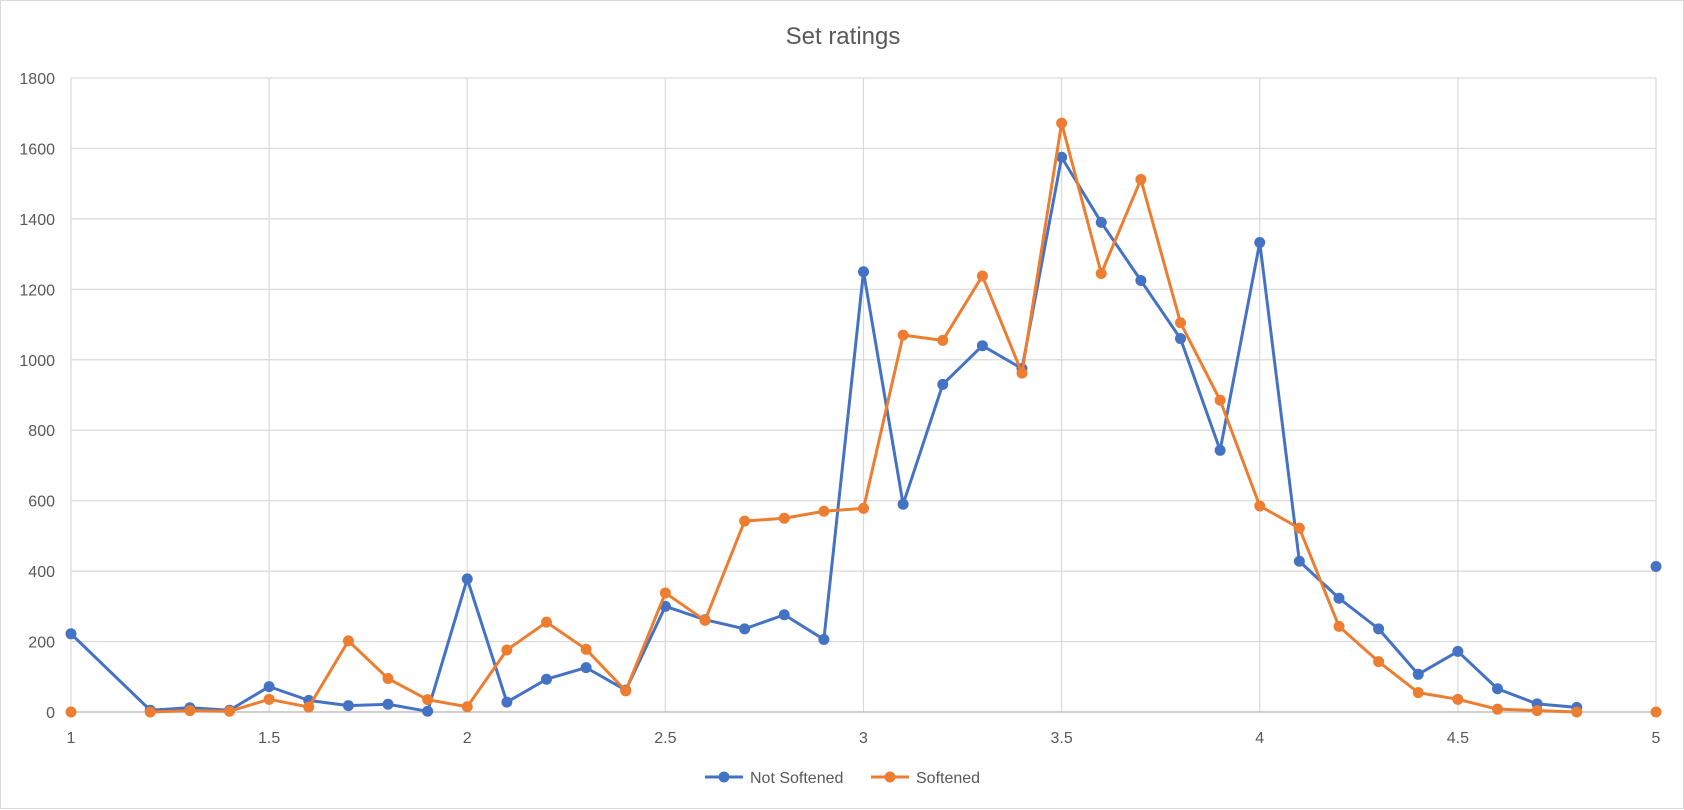  I want to click on legend-label: Softened, so click(948, 778).